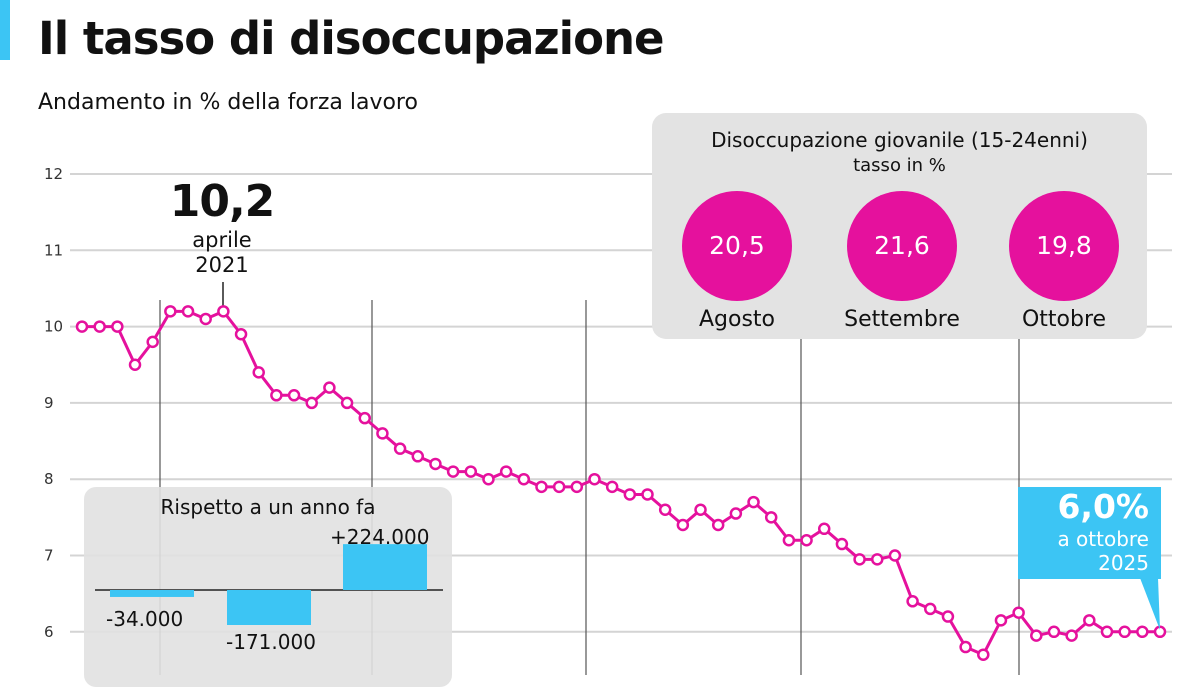 Image resolution: width=1200 pixels, height=687 pixels. I want to click on y-tick-label: 8, so click(49, 479).